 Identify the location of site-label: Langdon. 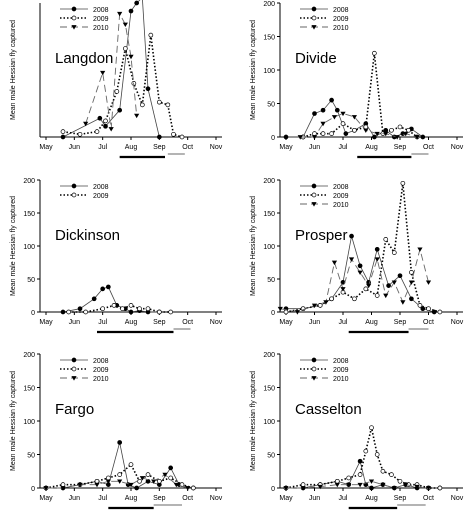
(84, 58).